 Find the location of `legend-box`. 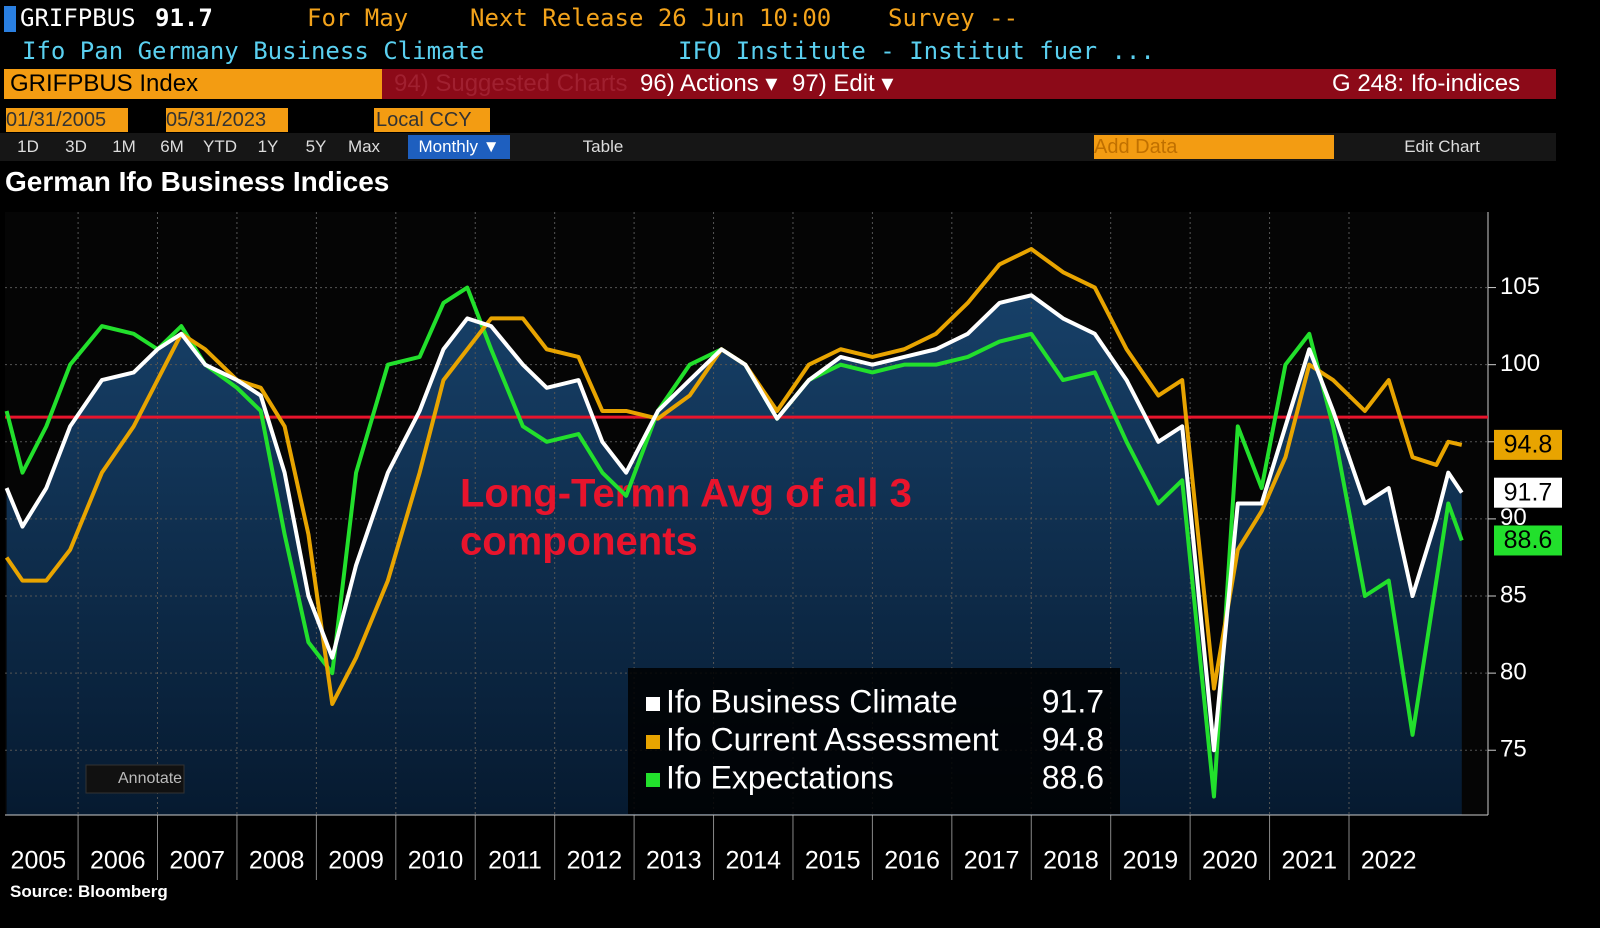

legend-box is located at coordinates (874, 741).